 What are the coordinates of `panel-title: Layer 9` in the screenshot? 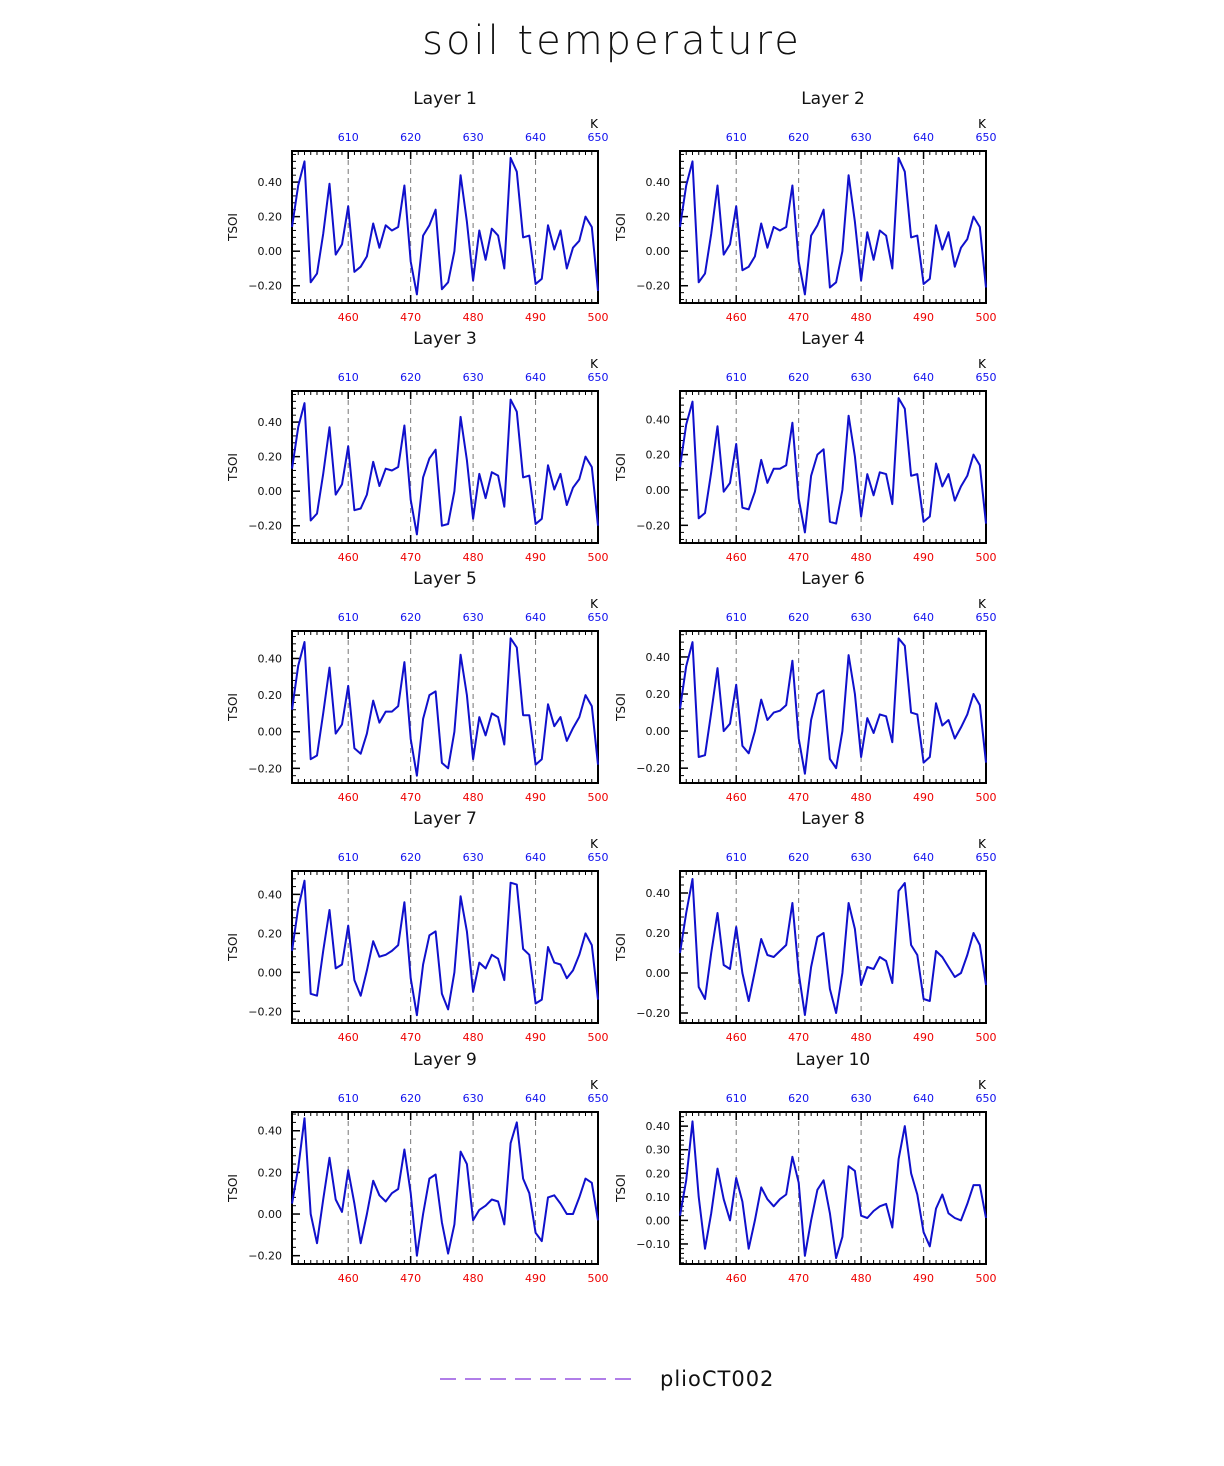 It's located at (445, 1060).